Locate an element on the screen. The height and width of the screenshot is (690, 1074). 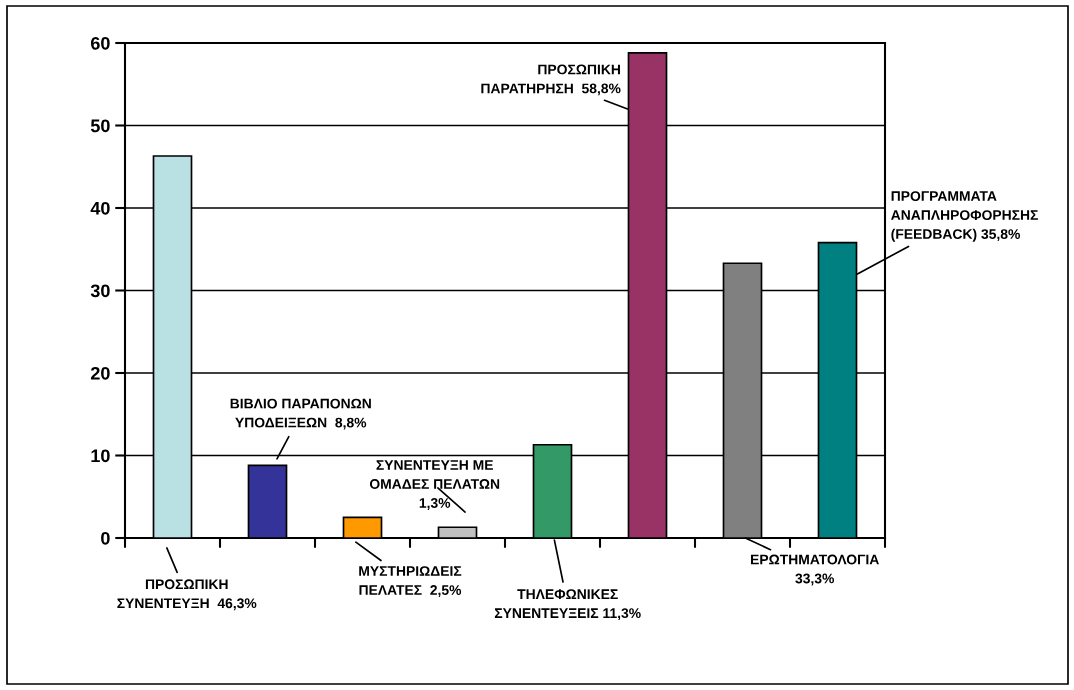
y-tick-label: 40 is located at coordinates (100, 208).